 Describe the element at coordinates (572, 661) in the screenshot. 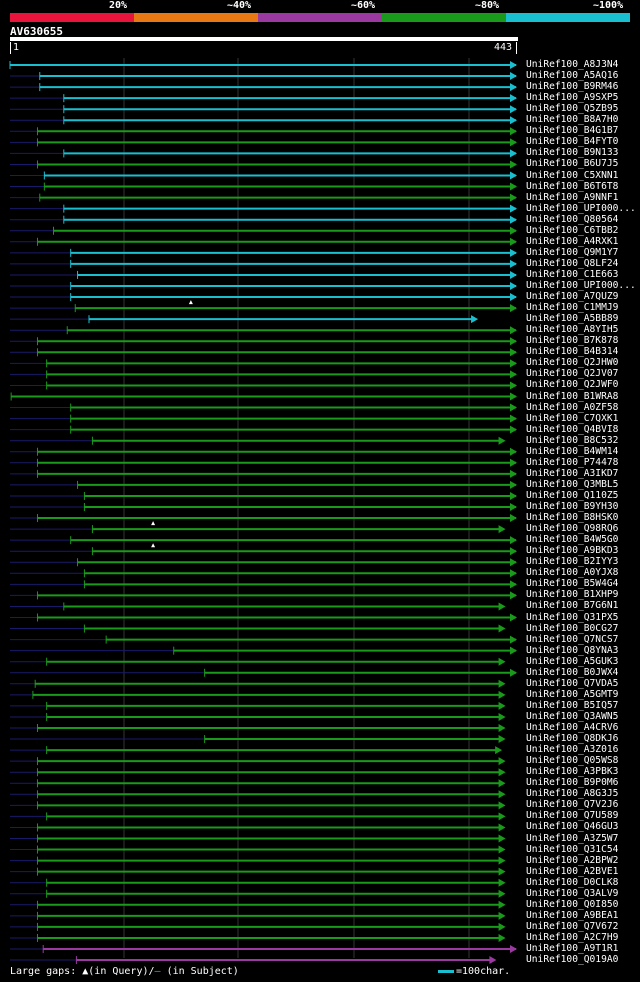

I see `hit-name: UniRef100_A5GUK3` at that location.